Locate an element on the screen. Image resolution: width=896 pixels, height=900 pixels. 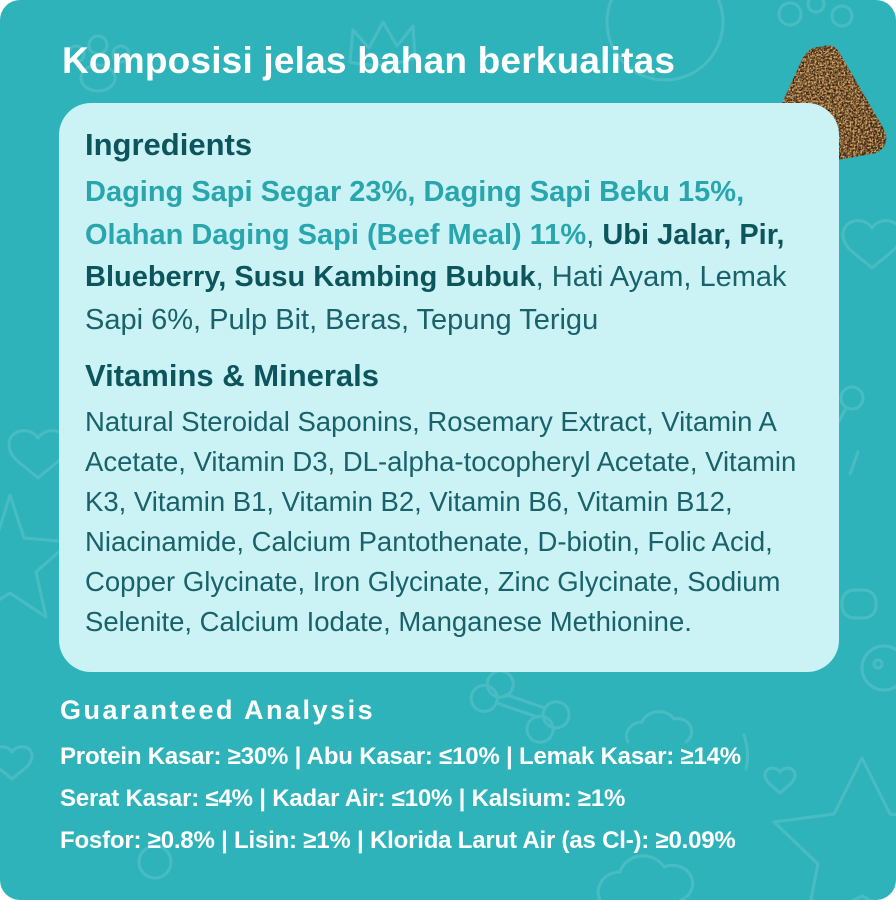
doodle-star-icon is located at coordinates (834, 828).